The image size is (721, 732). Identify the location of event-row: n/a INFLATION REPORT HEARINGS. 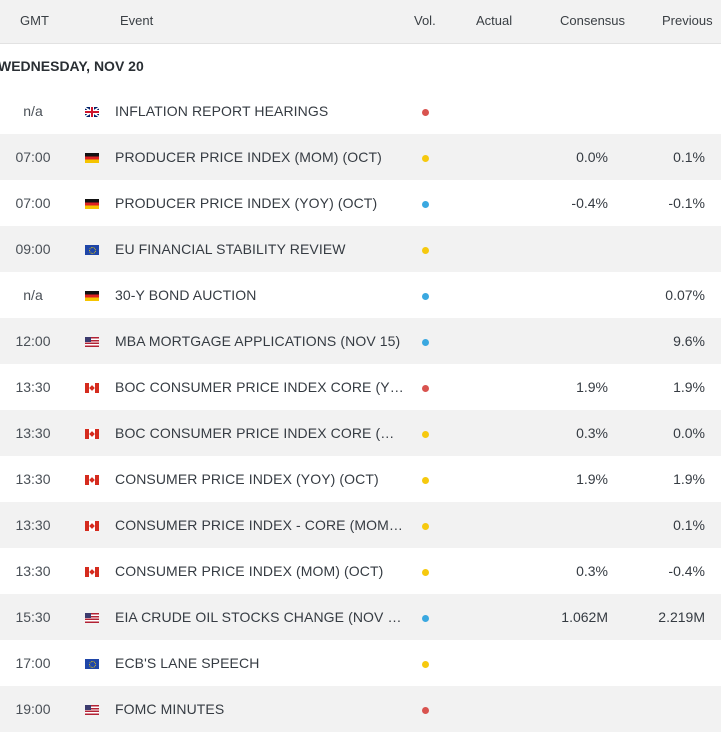
(360, 111).